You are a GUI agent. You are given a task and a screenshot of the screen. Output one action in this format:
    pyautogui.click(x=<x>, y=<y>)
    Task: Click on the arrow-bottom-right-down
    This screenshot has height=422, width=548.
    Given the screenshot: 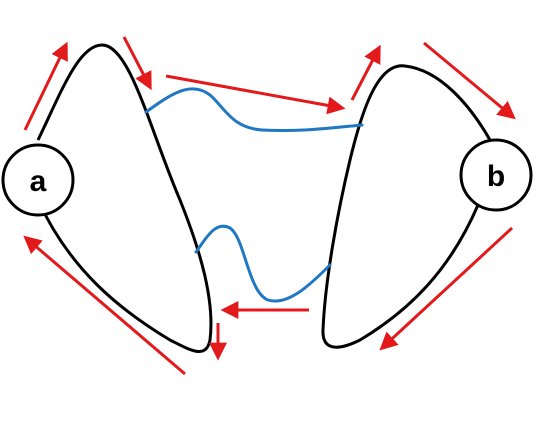 What is the action you would take?
    pyautogui.click(x=446, y=288)
    